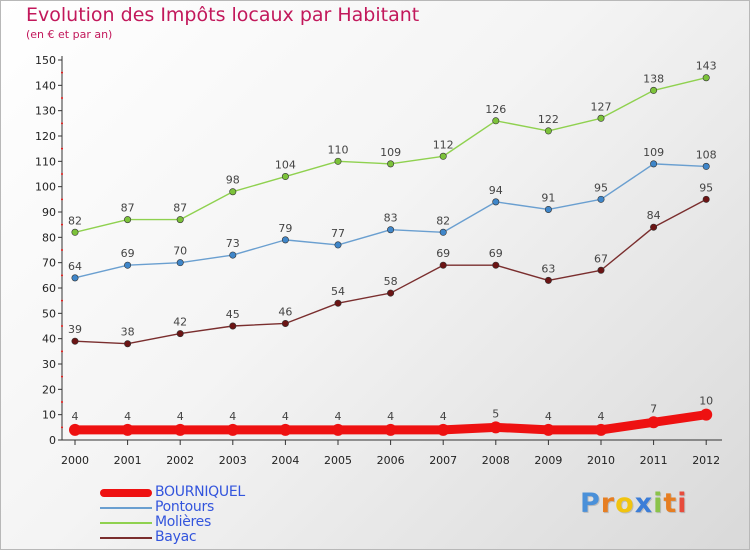 The width and height of the screenshot is (750, 550). What do you see at coordinates (654, 460) in the screenshot?
I see `x-tick-label: 2011` at bounding box center [654, 460].